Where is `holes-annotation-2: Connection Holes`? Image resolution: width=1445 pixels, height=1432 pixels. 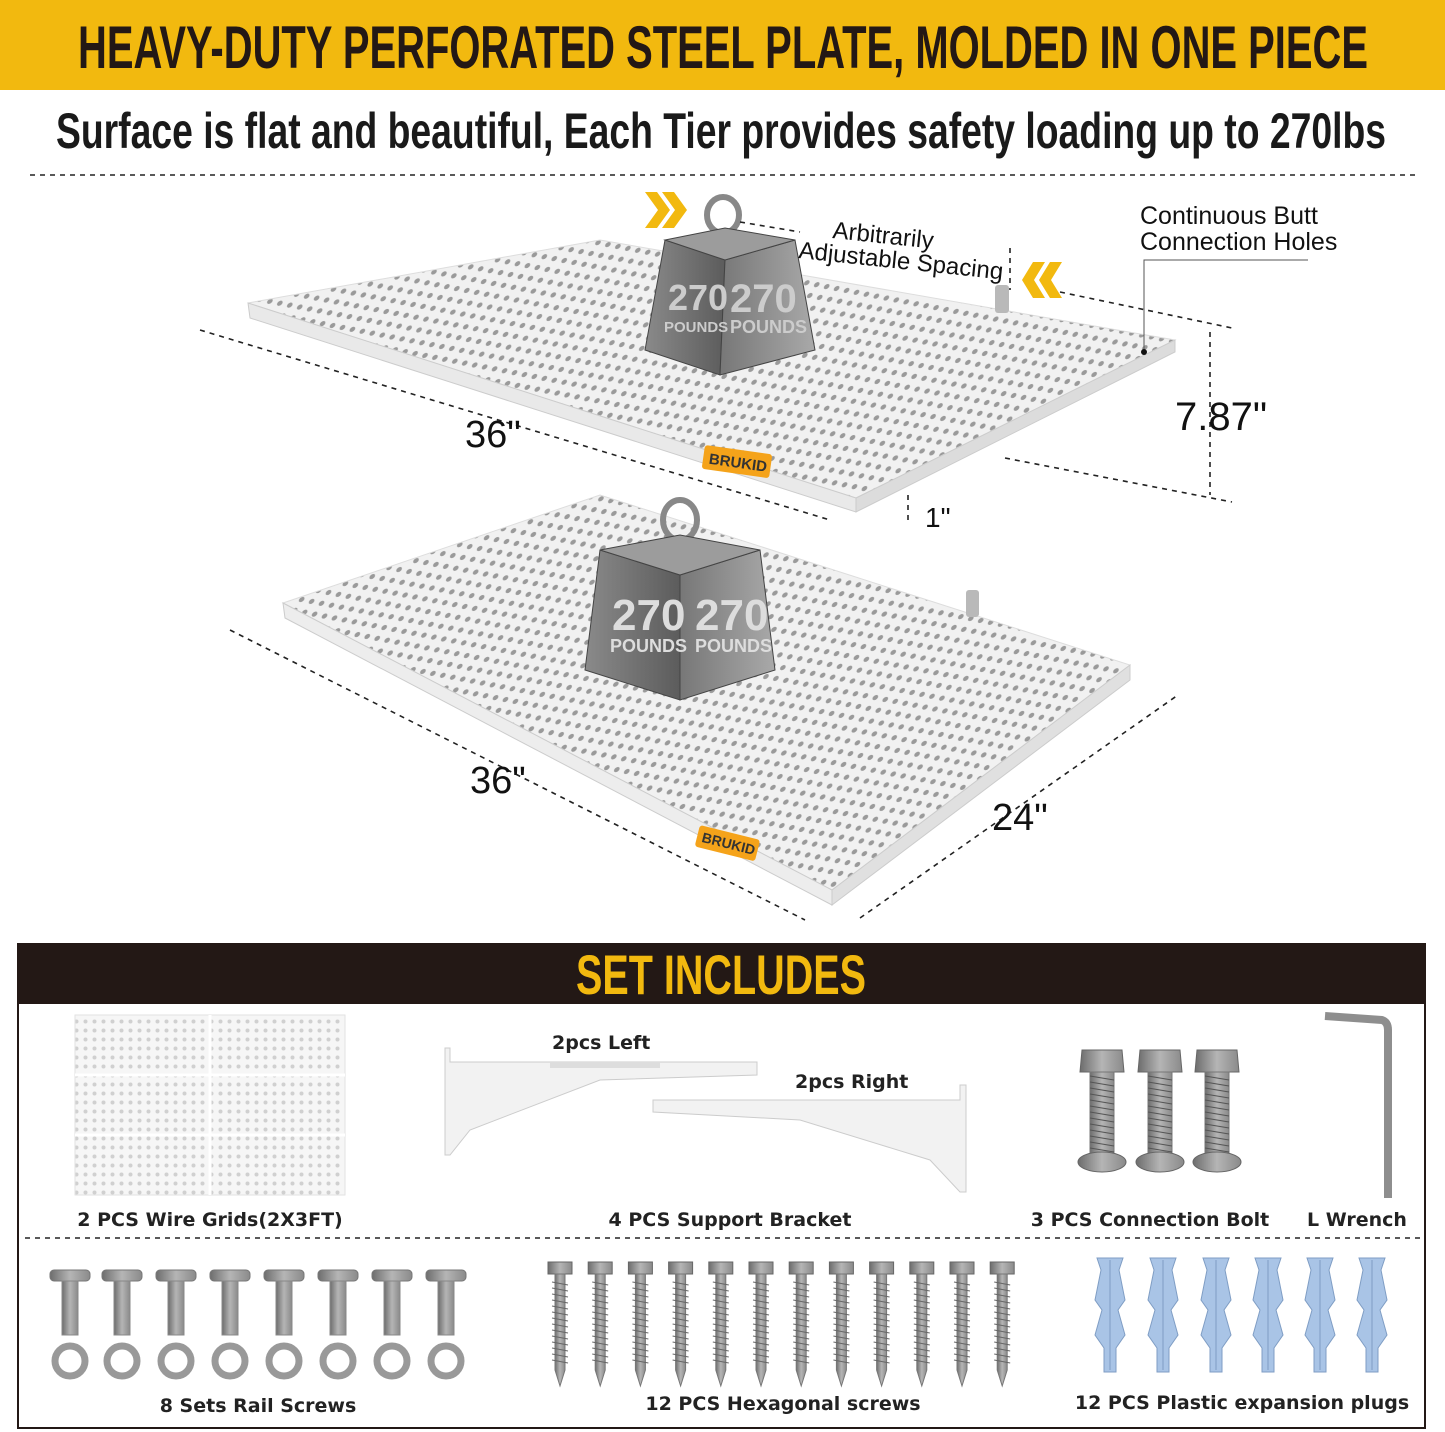 holes-annotation-2: Connection Holes is located at coordinates (1238, 242).